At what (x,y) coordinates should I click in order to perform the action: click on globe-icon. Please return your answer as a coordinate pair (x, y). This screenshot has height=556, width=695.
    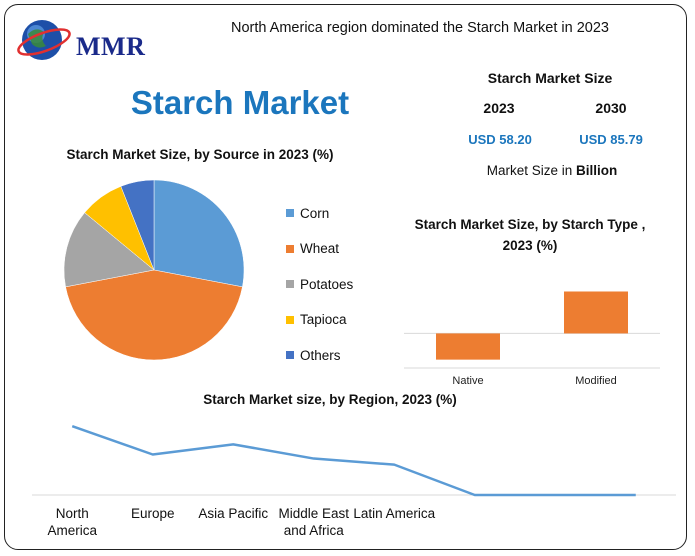
    Looking at the image, I should click on (44, 40).